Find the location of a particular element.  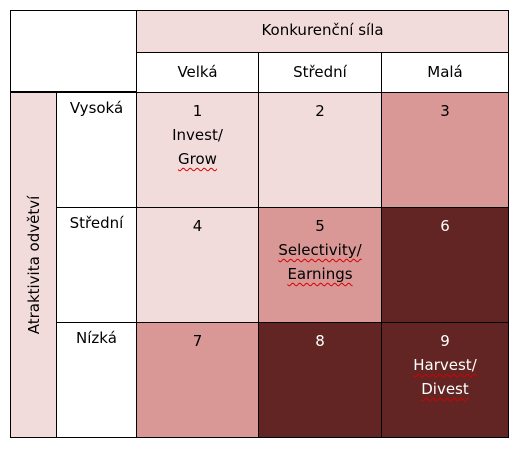

corner-cell is located at coordinates (73, 51).